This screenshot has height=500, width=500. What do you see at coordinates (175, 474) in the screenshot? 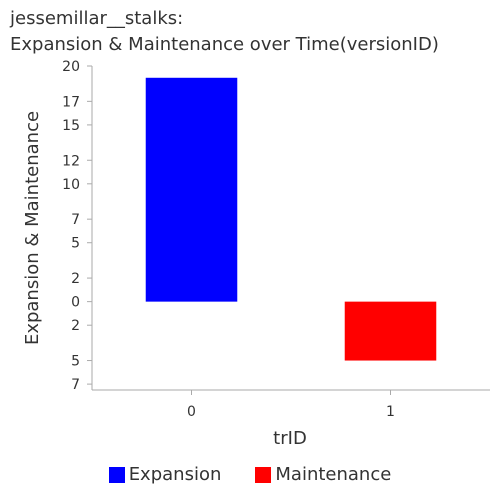
I see `legend-label-expansion: Expansion` at bounding box center [175, 474].